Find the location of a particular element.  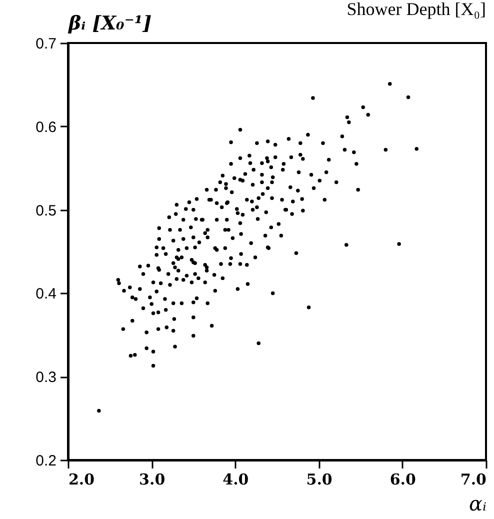

x-tick-label: 7.0 is located at coordinates (473, 479).